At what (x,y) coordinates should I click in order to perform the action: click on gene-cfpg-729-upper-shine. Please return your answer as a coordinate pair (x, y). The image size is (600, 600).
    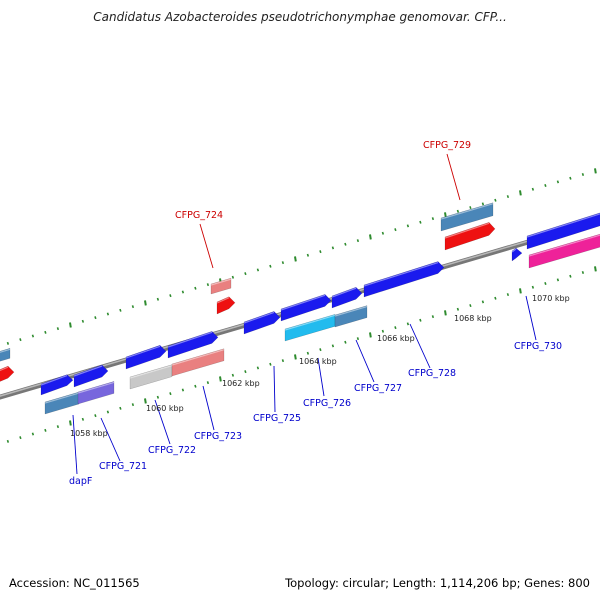
    Looking at the image, I should click on (467, 211).